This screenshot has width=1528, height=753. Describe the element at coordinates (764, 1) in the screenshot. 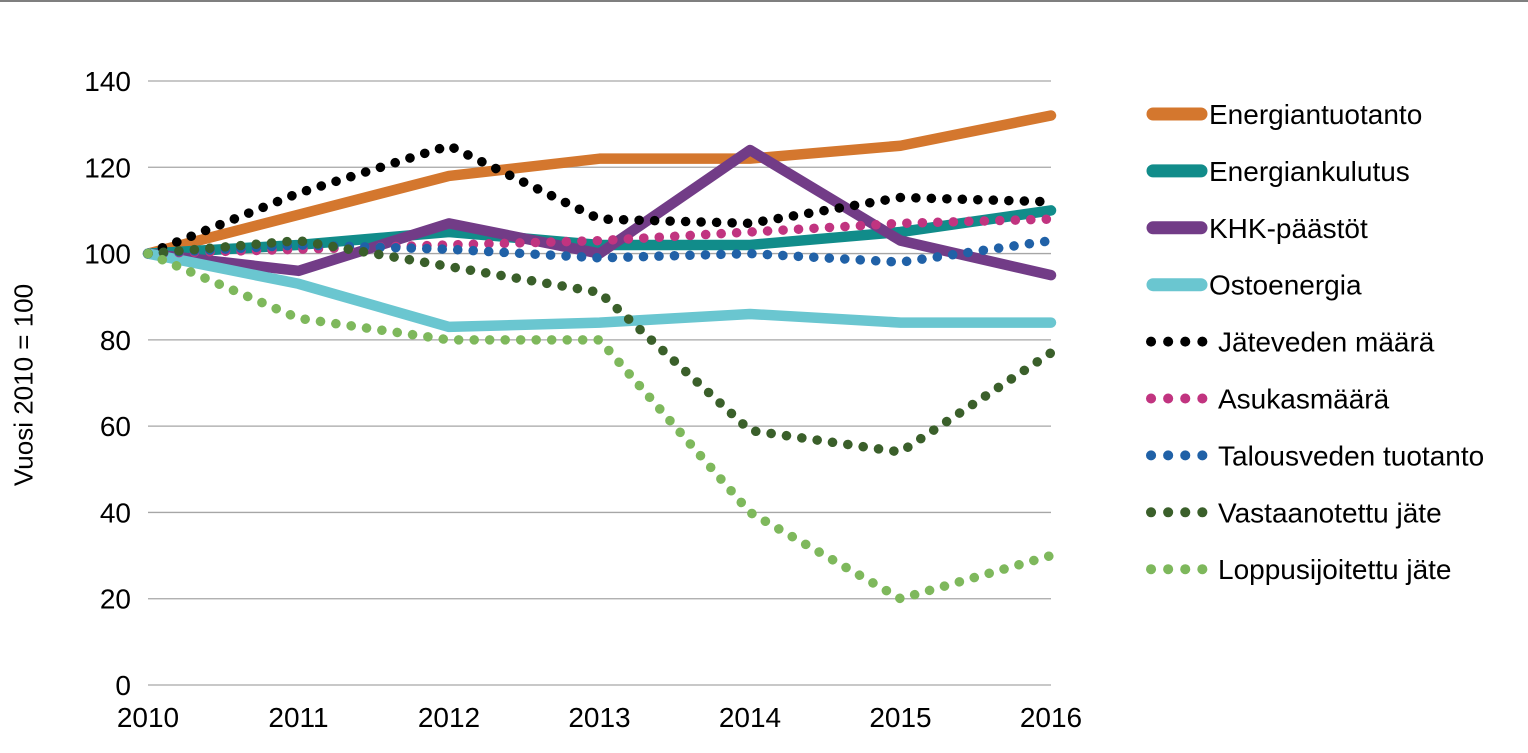

I see `top-border-line` at that location.